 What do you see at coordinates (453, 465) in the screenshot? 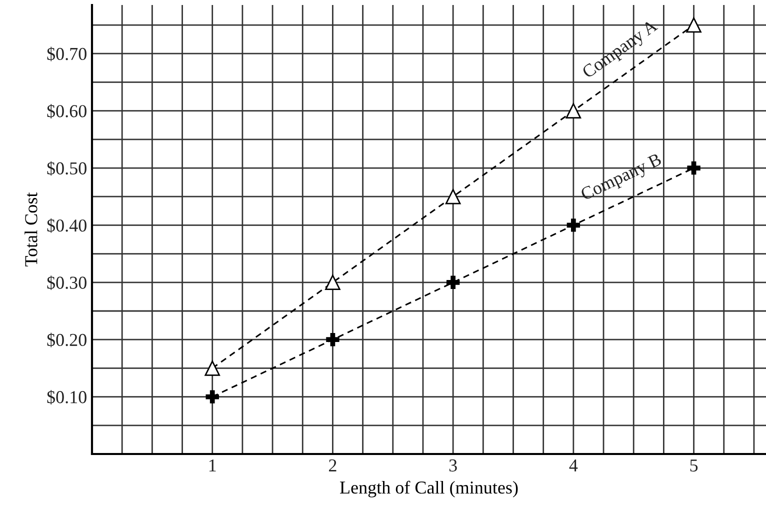
I see `x-tick-label: 3` at bounding box center [453, 465].